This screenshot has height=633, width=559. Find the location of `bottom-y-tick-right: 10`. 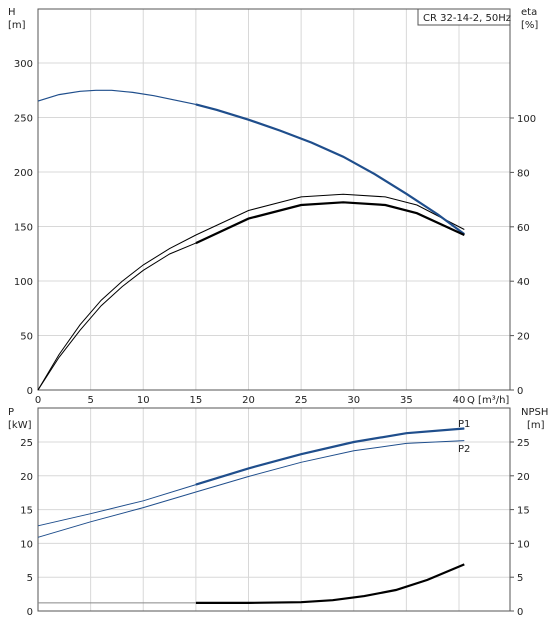

bottom-y-tick-right: 10 is located at coordinates (523, 544).